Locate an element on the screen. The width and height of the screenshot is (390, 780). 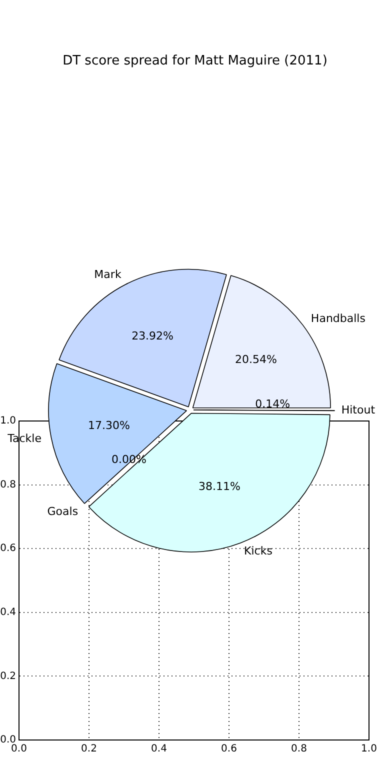
slice-label: Mark is located at coordinates (108, 274).